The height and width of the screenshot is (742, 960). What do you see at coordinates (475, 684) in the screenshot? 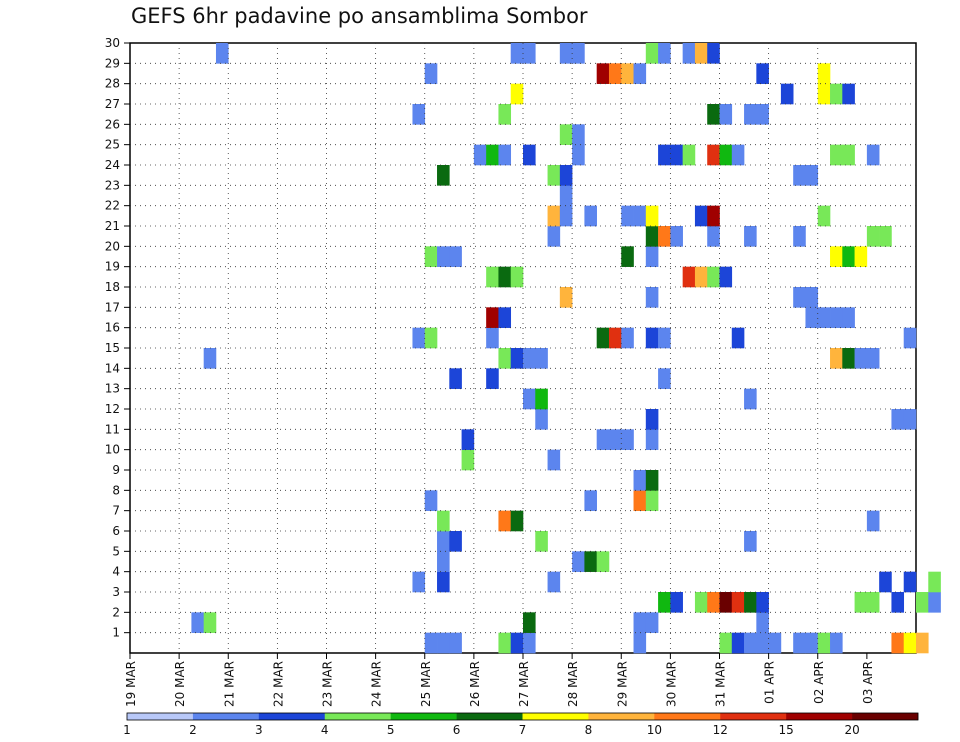
I see `x-tick-label: 26 MAR` at bounding box center [475, 684].